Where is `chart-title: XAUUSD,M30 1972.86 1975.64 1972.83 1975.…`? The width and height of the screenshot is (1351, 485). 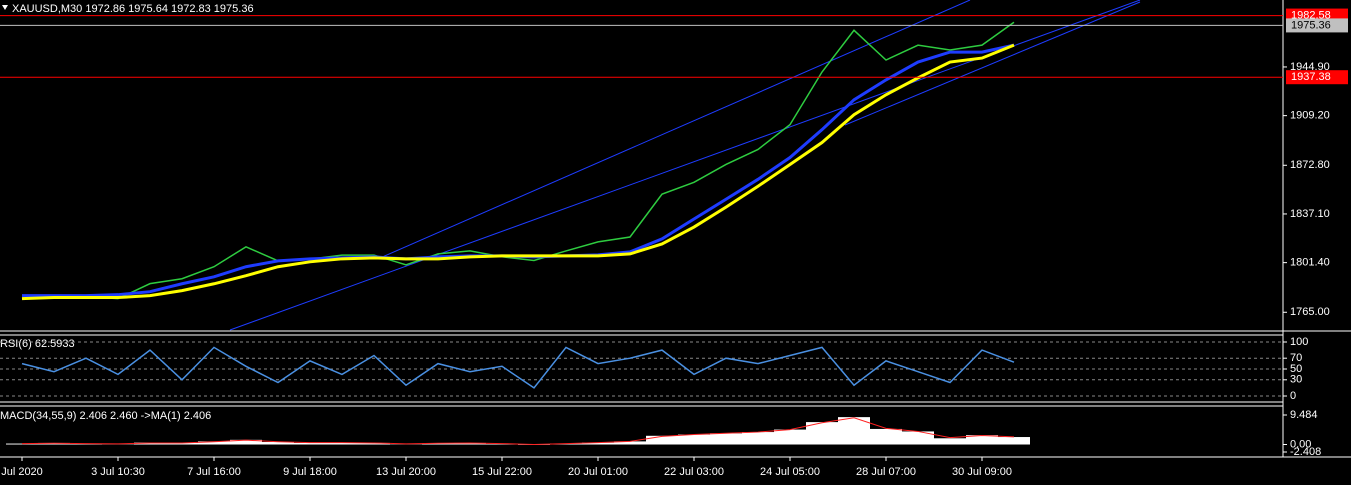 chart-title: XAUUSD,M30 1972.86 1975.64 1972.83 1975.… is located at coordinates (133, 9).